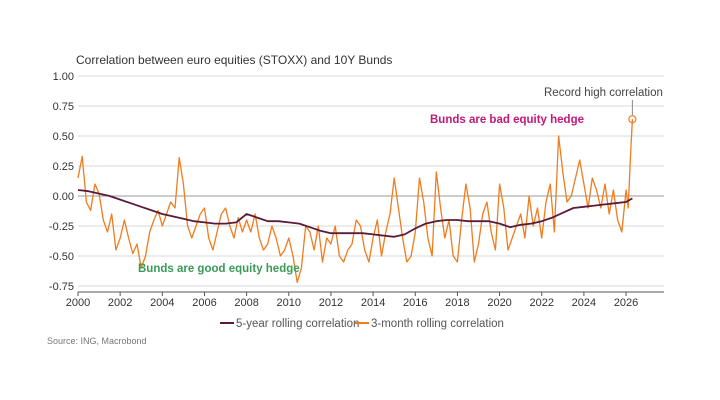 The image size is (720, 400). I want to click on y-tick-label: 0.75, so click(63, 107).